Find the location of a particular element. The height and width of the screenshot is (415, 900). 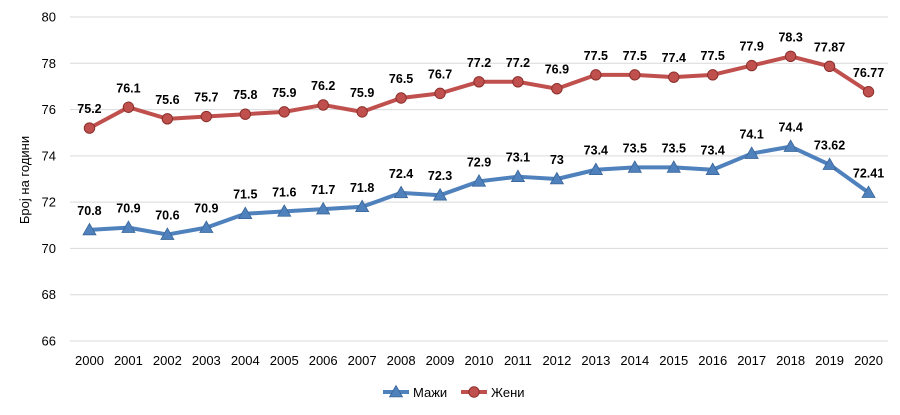

x-tick-label: 2002 is located at coordinates (167, 360).